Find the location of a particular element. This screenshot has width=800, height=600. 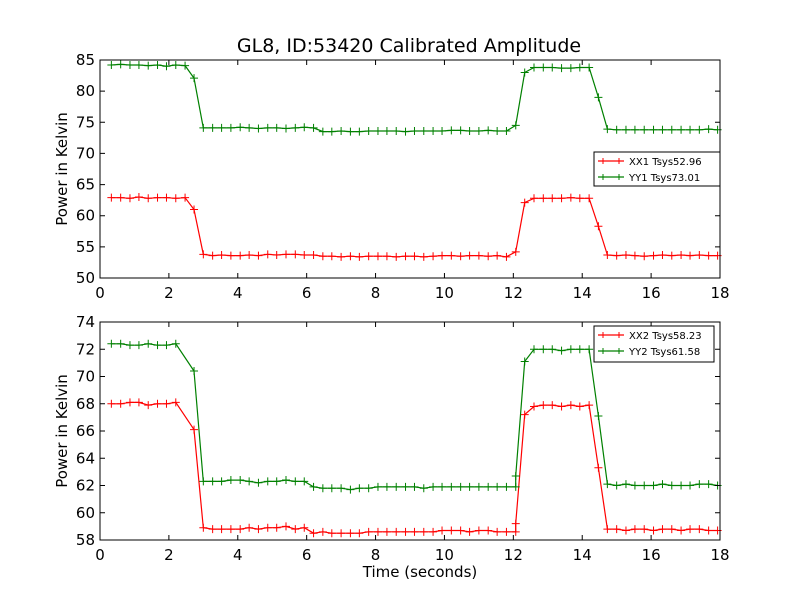

bottom-x-tick-label: 4 is located at coordinates (238, 555).